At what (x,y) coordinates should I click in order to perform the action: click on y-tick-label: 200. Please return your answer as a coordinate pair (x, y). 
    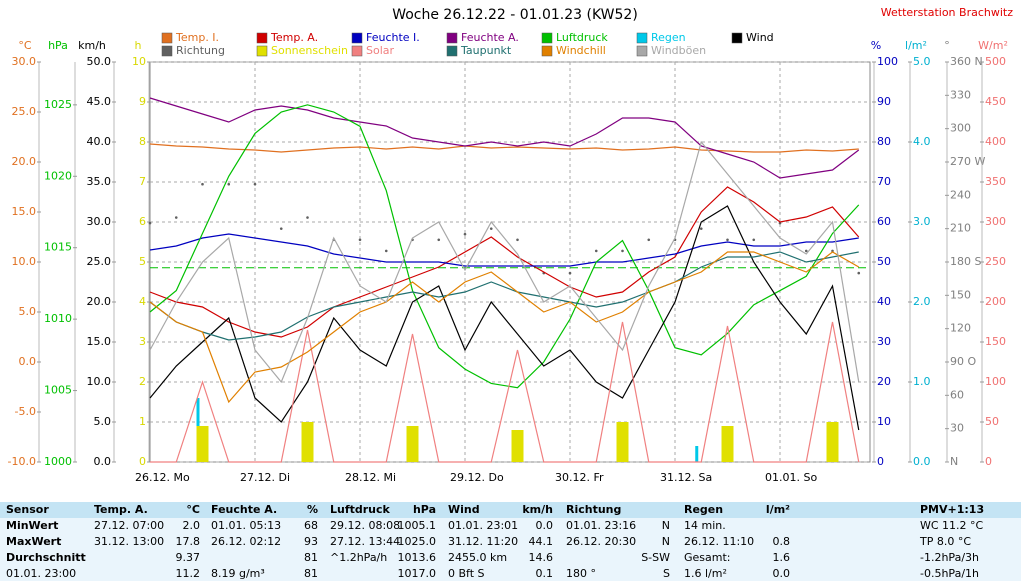
    Looking at the image, I should click on (995, 301).